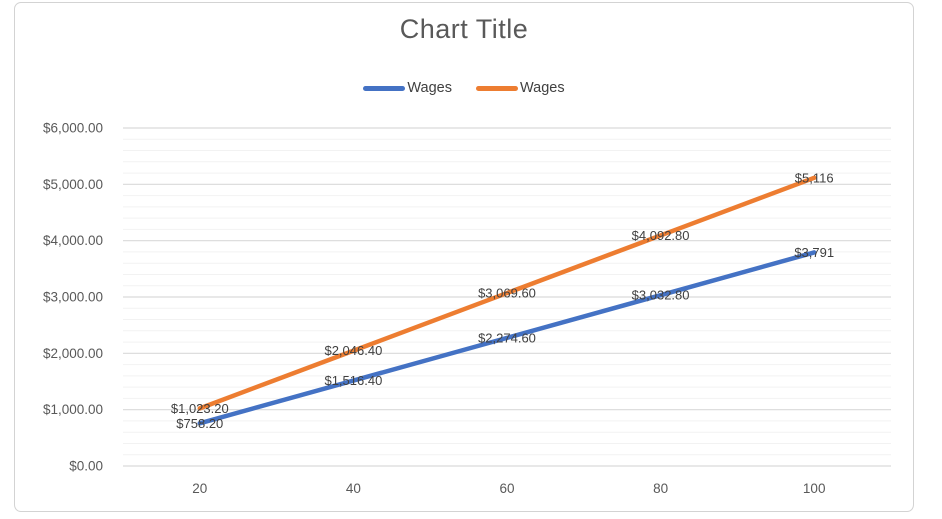  Describe the element at coordinates (814, 488) in the screenshot. I see `x-axis-tick-label: 100` at that location.